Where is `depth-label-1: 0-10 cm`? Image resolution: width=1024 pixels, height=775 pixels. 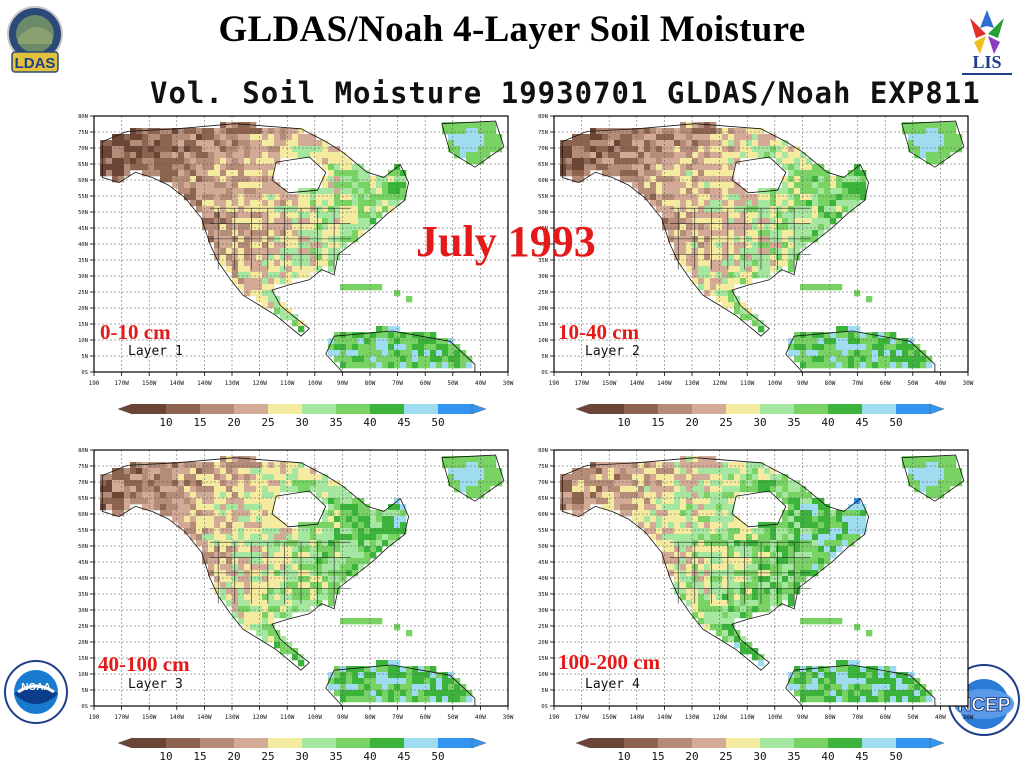 depth-label-1: 0-10 cm is located at coordinates (135, 332).